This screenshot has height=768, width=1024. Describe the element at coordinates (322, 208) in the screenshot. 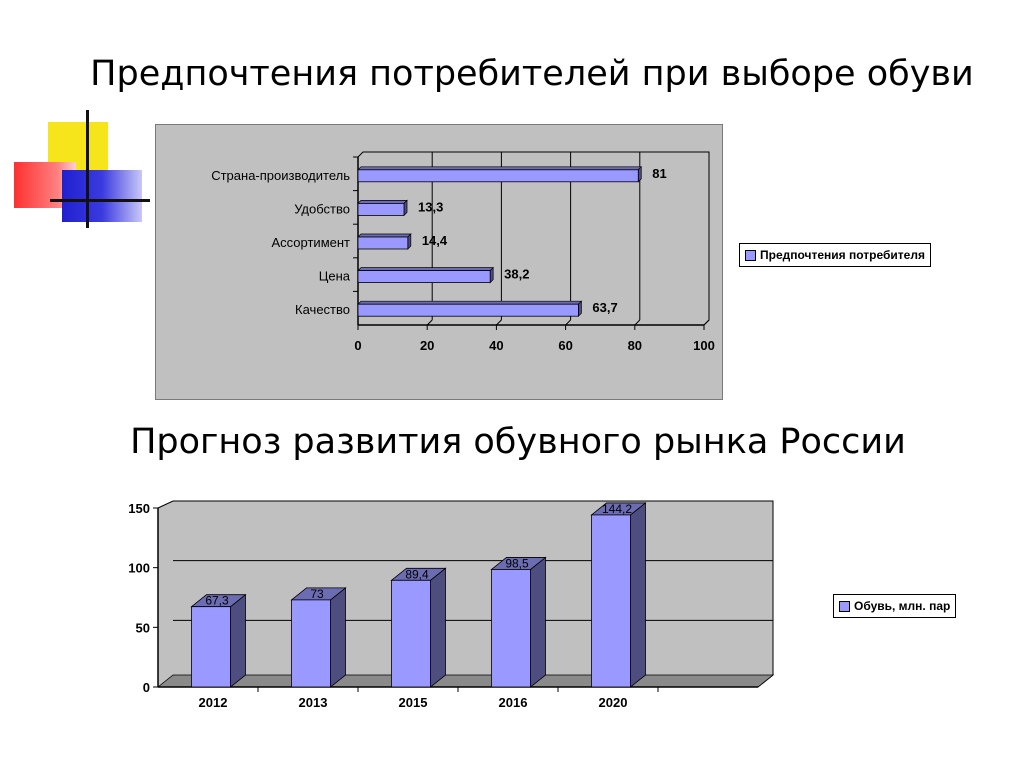

I see `y-category-label: Удобство` at that location.